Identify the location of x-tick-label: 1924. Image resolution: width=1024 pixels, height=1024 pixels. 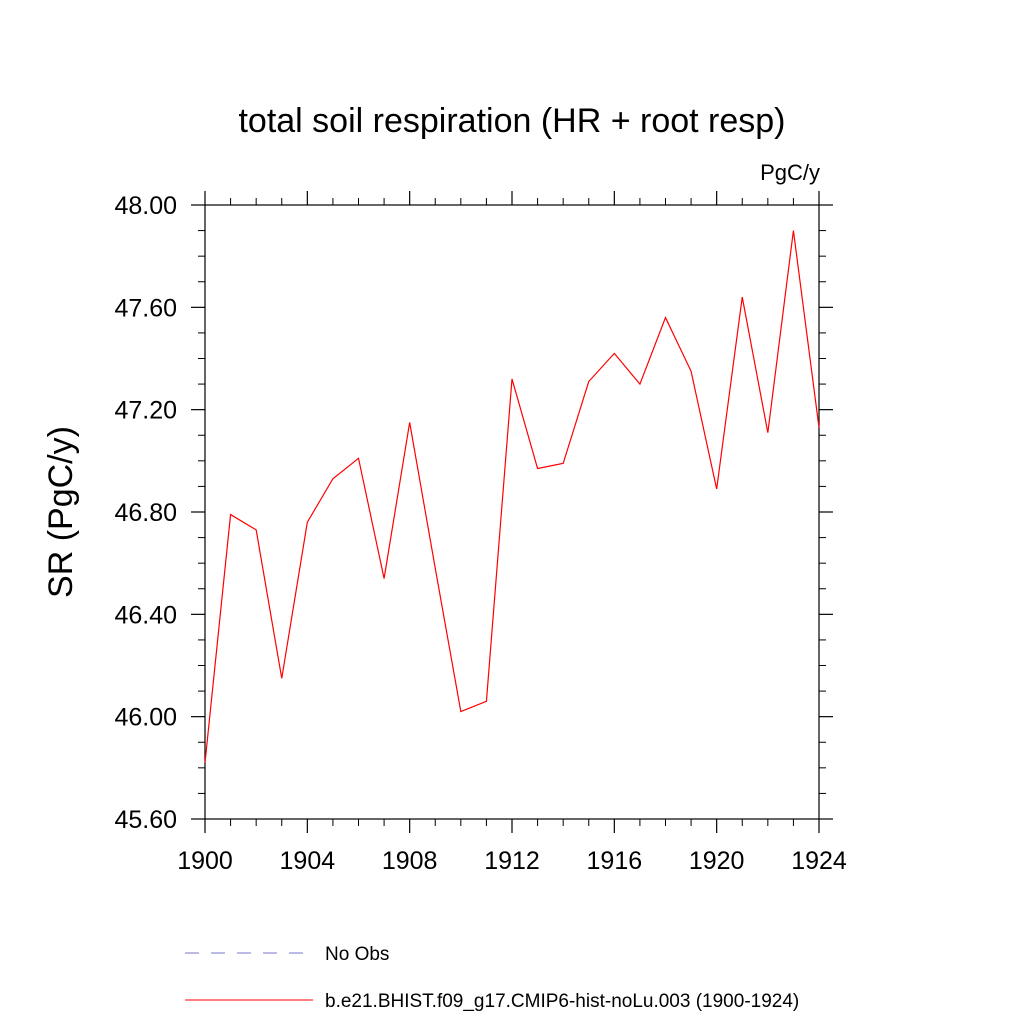
(819, 861).